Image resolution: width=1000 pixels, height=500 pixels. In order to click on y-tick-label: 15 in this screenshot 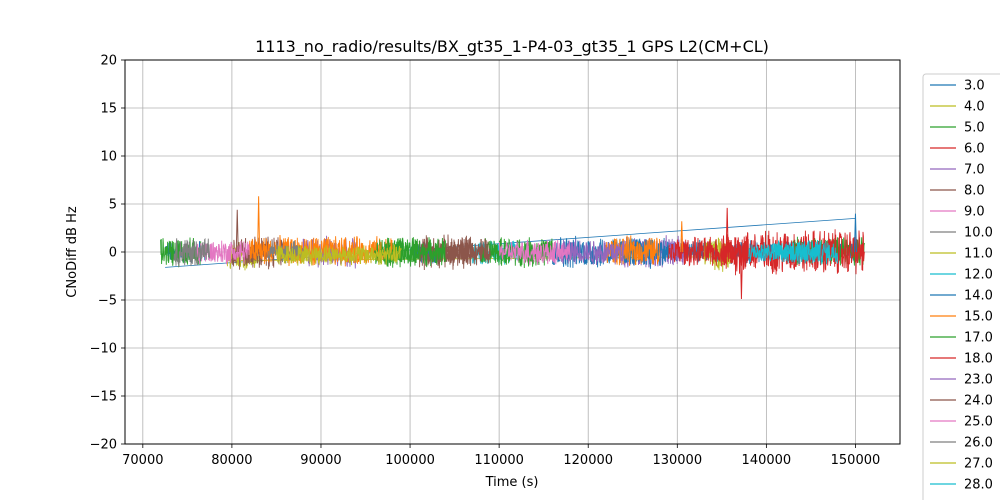, I will do `click(108, 109)`.